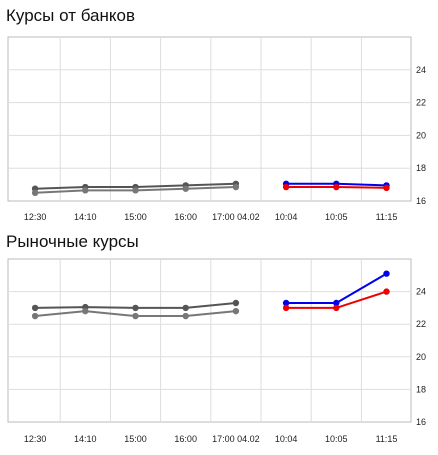  Describe the element at coordinates (71, 15) in the screenshot. I see `chart-title-banks: Курсы от банков` at that location.